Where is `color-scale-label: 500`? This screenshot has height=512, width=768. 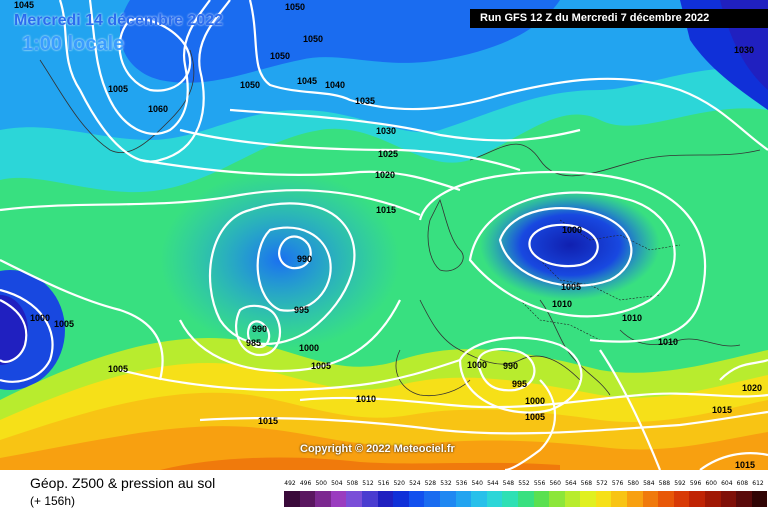 color-scale-label: 500 is located at coordinates (321, 483).